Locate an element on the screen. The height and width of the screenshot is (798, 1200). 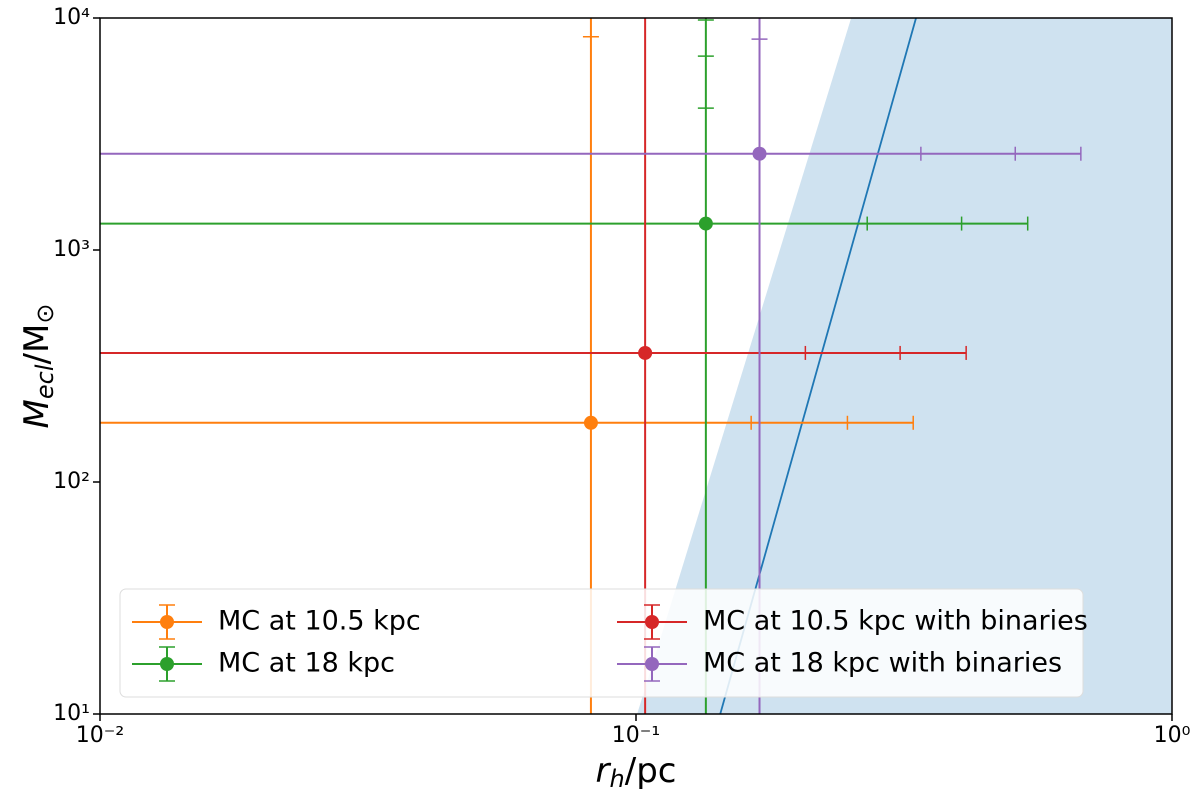
y-tick-label: 10⁴ is located at coordinates (71, 17).